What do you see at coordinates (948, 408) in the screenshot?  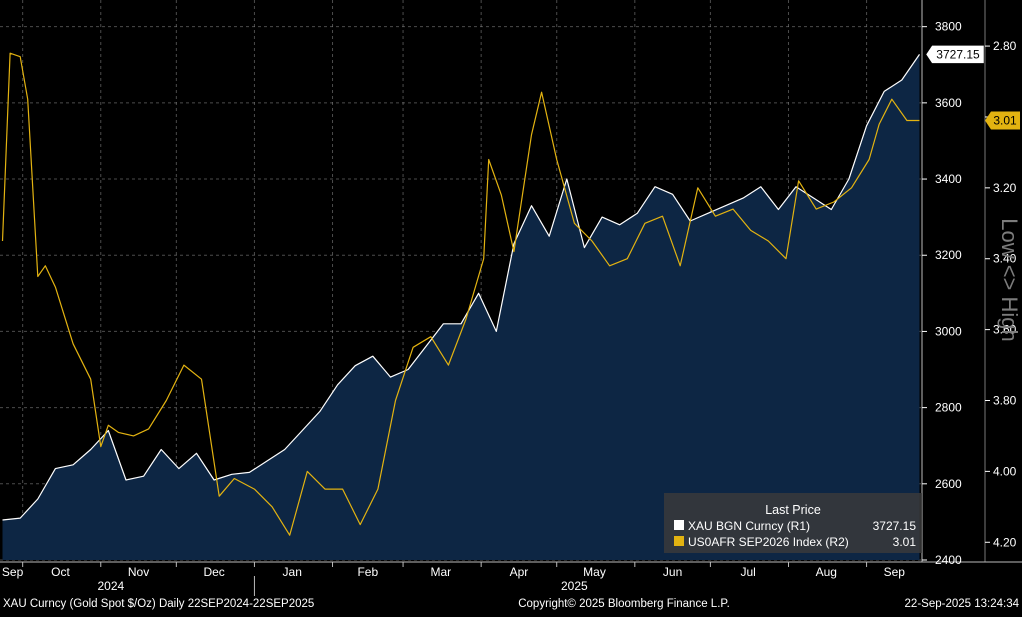 I see `r1-tick-label: 2800` at bounding box center [948, 408].